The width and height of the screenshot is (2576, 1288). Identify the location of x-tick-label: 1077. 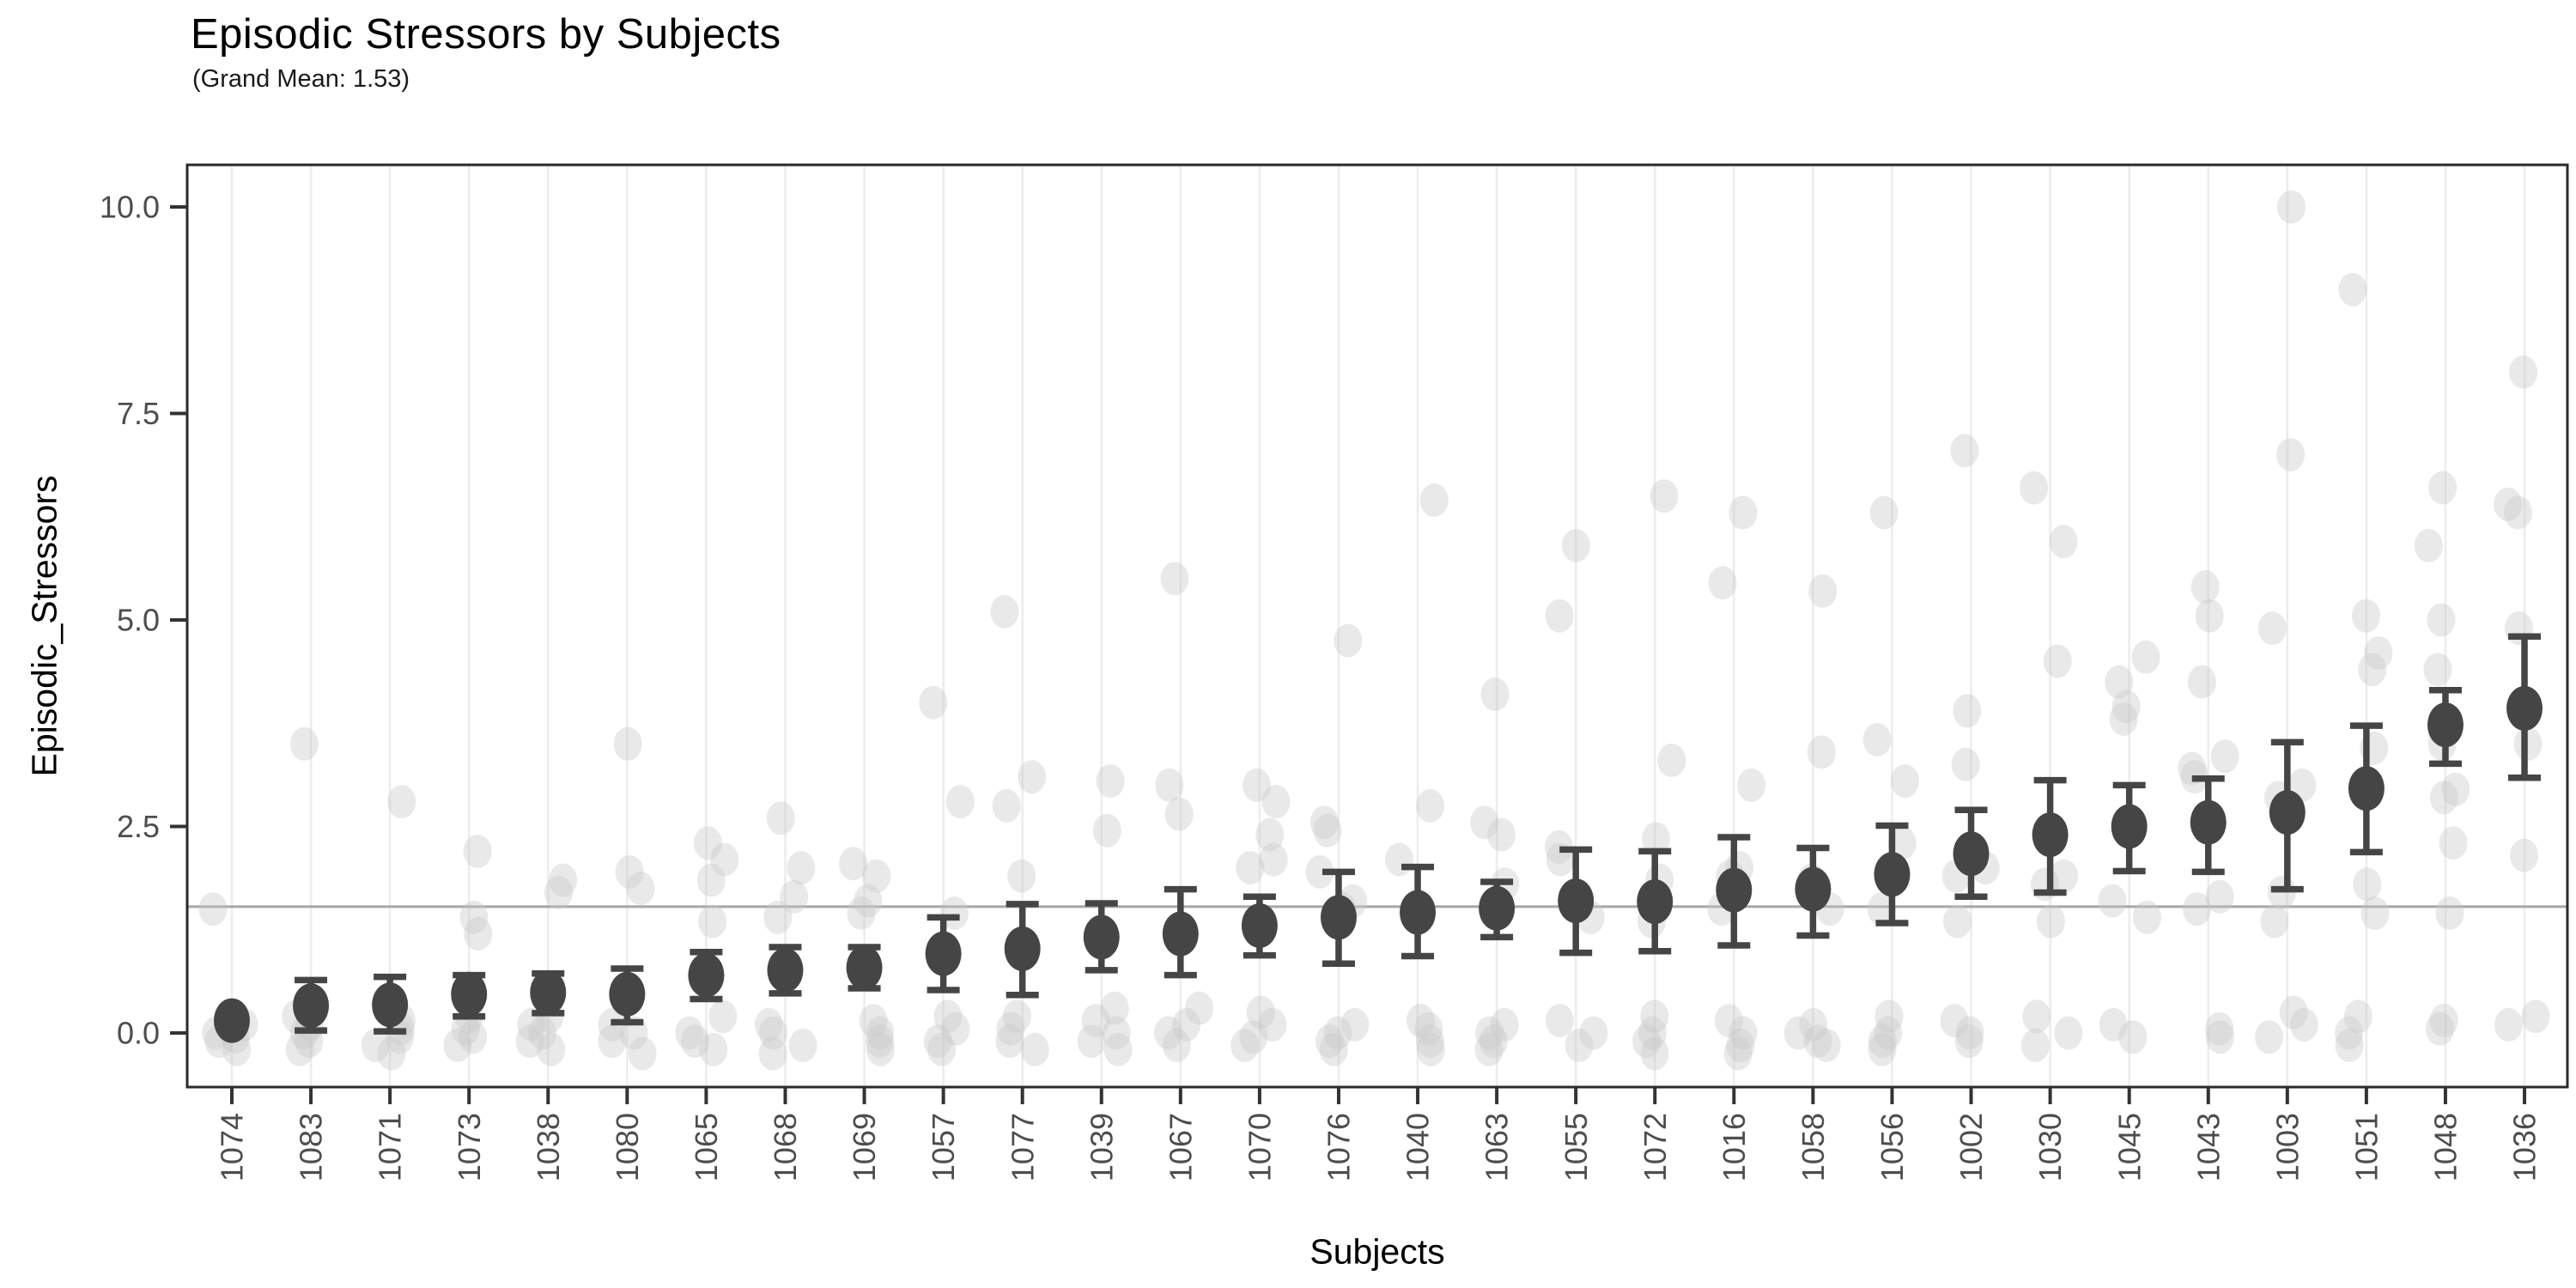
(1023, 1147).